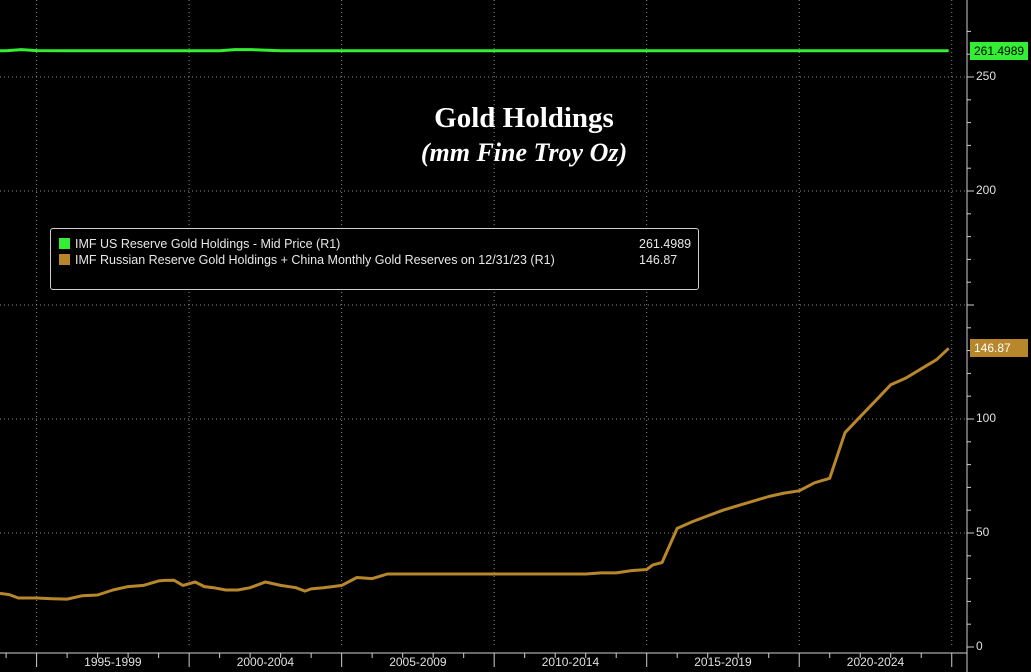 This screenshot has height=672, width=1031. I want to click on last-value-badge-us: 261.4989, so click(999, 50).